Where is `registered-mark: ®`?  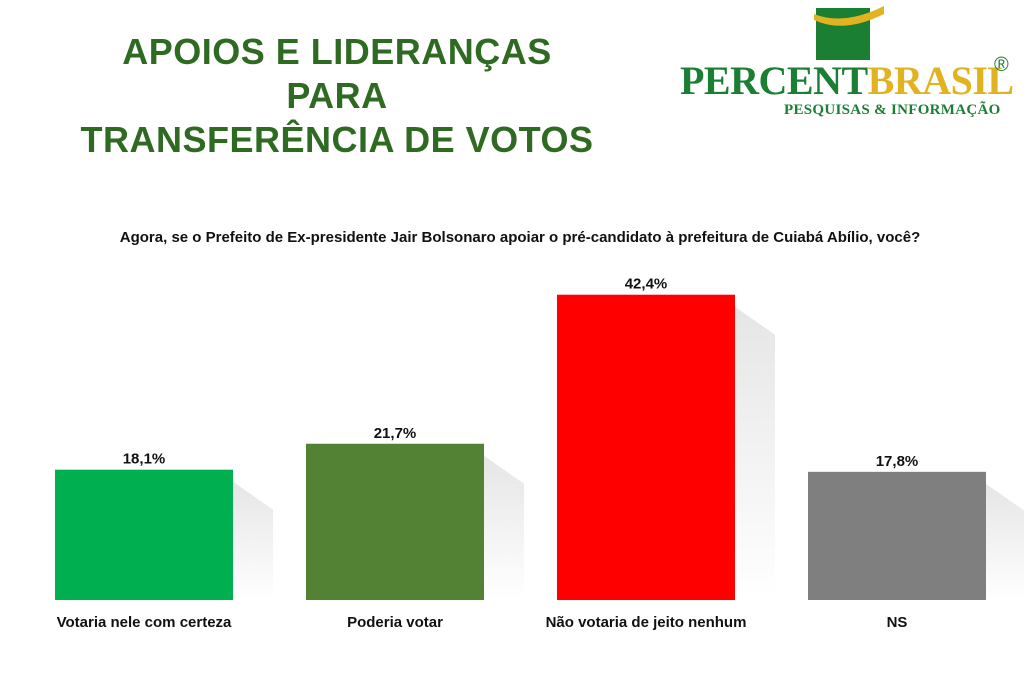 registered-mark: ® is located at coordinates (1001, 65).